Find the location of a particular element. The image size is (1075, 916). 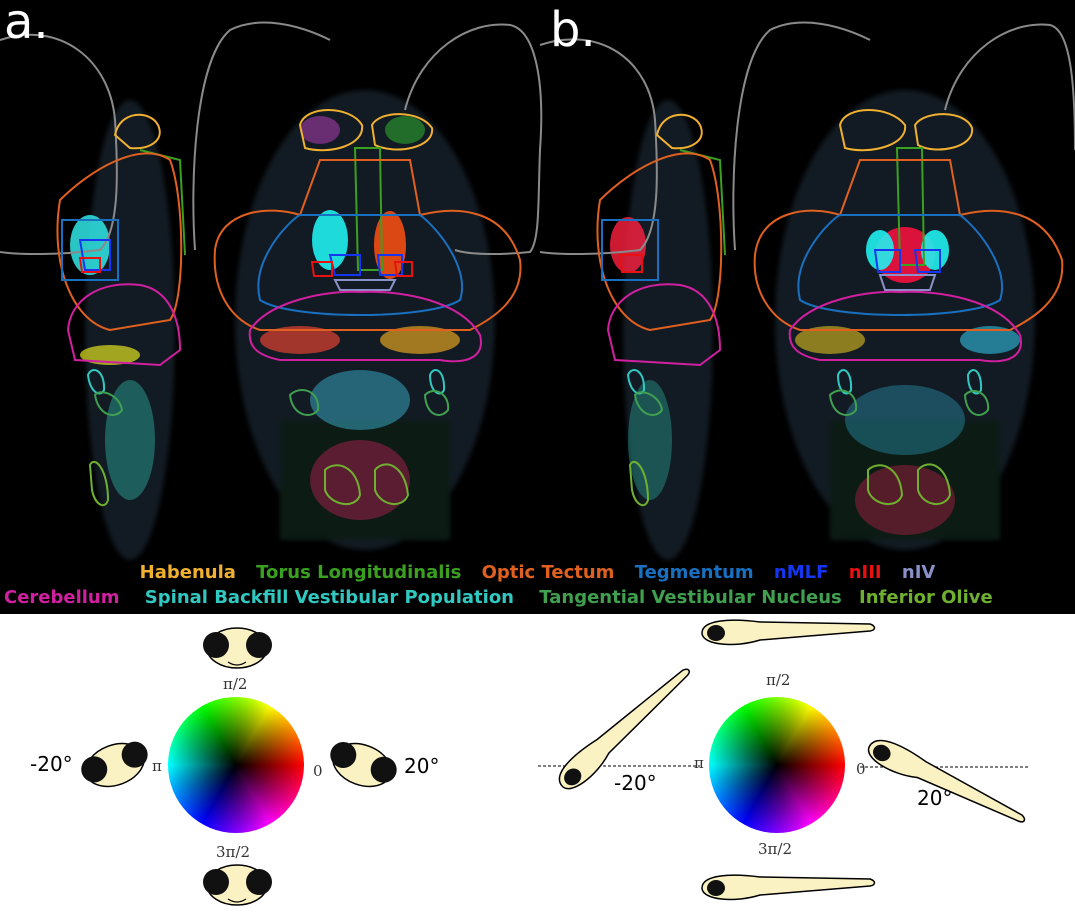

panel-label-b: b. is located at coordinates (573, 30).